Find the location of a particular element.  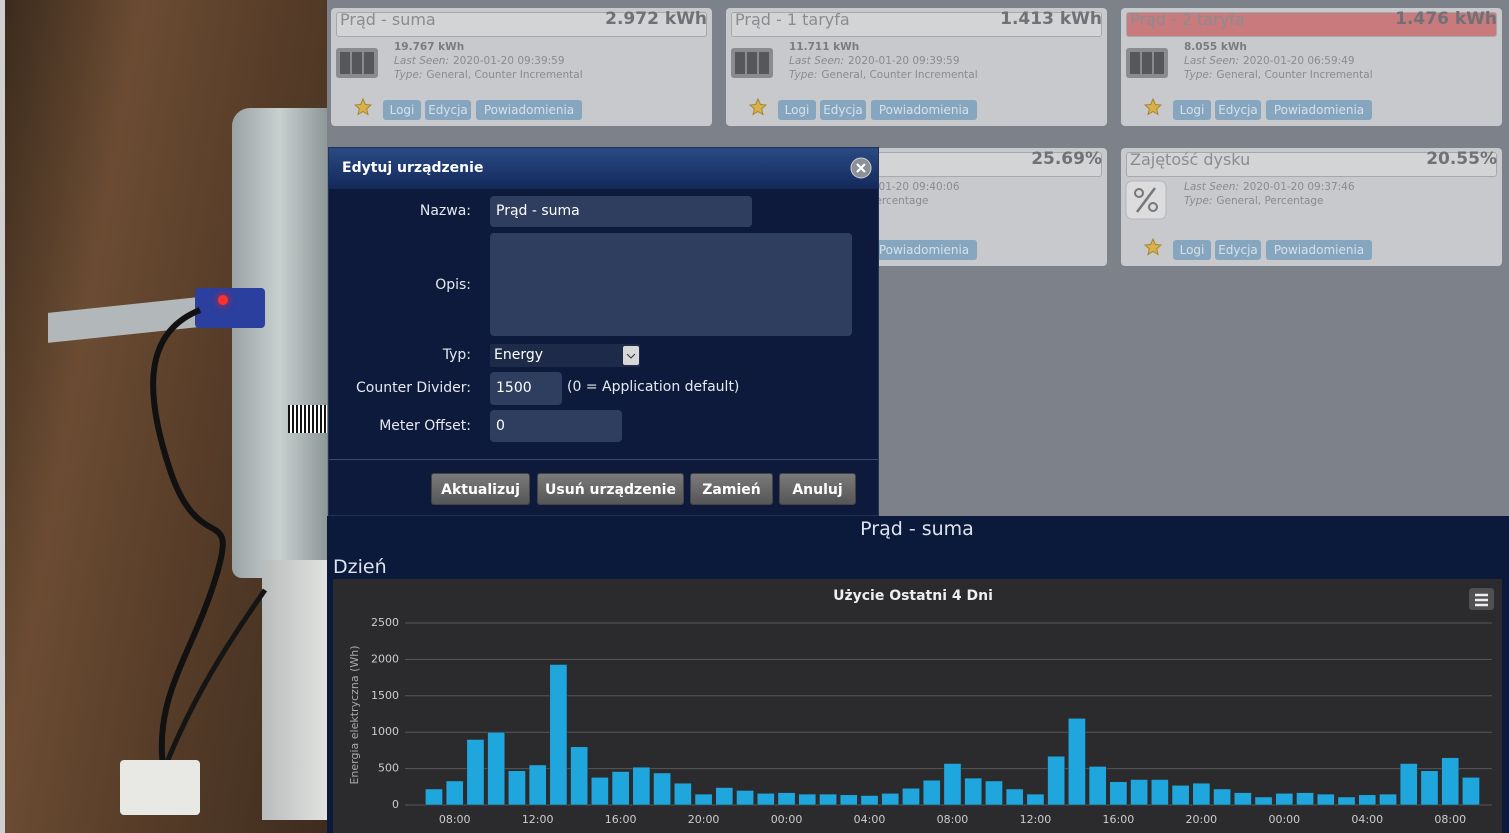

icon-dot is located at coordinates (1139, 193).